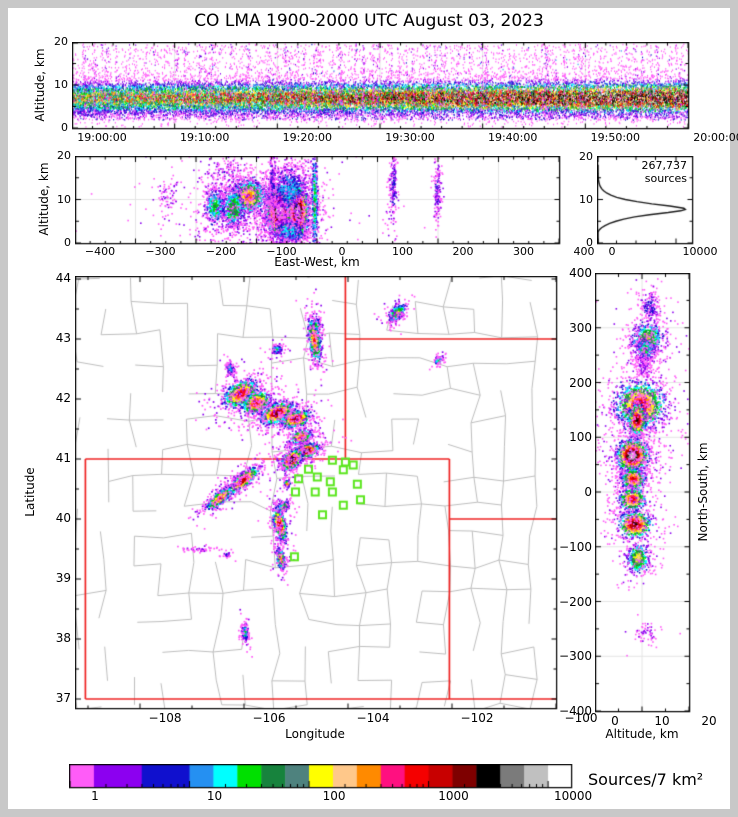  Describe the element at coordinates (703, 492) in the screenshot. I see `ns-panel-ylabel: North-South, km` at that location.